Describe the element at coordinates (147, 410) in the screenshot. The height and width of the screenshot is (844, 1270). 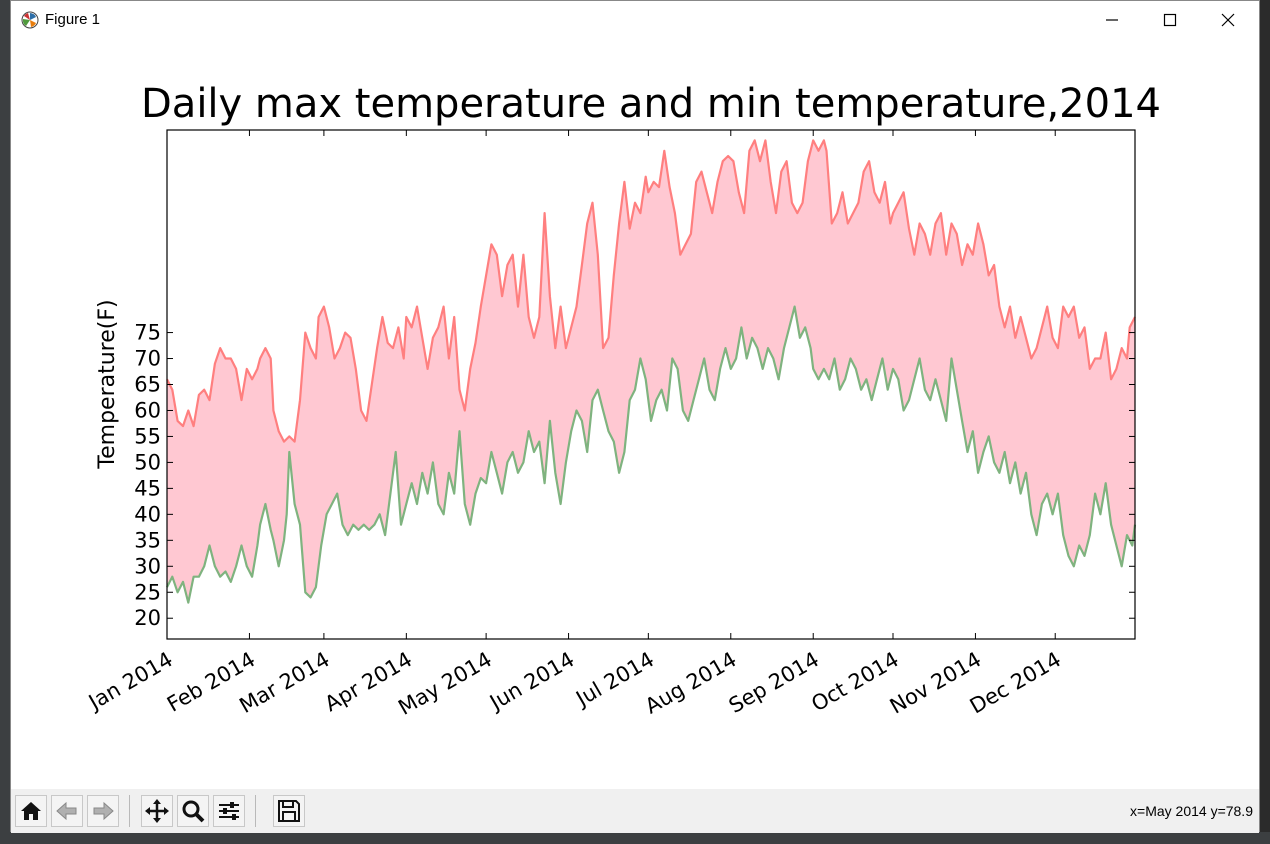
I see `y-tick-label: 60` at that location.